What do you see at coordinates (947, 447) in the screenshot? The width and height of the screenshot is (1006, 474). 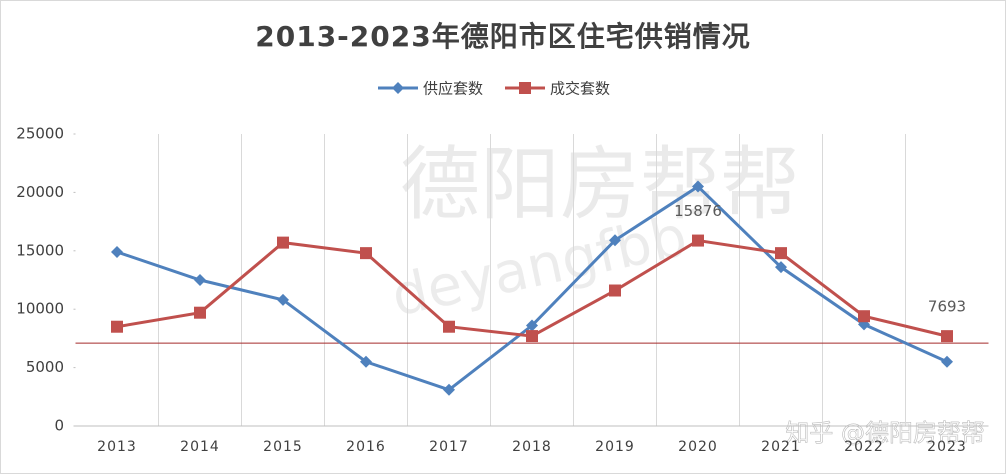 I see `x-tick-label: 2023` at bounding box center [947, 447].